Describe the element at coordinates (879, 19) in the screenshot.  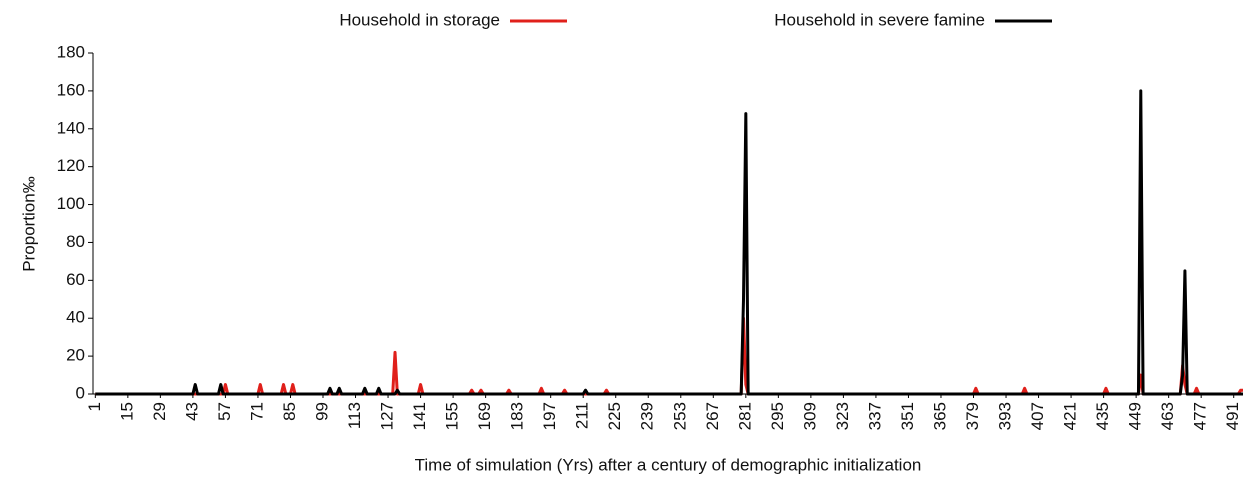
I see `legend-label: Household in severe famine` at that location.